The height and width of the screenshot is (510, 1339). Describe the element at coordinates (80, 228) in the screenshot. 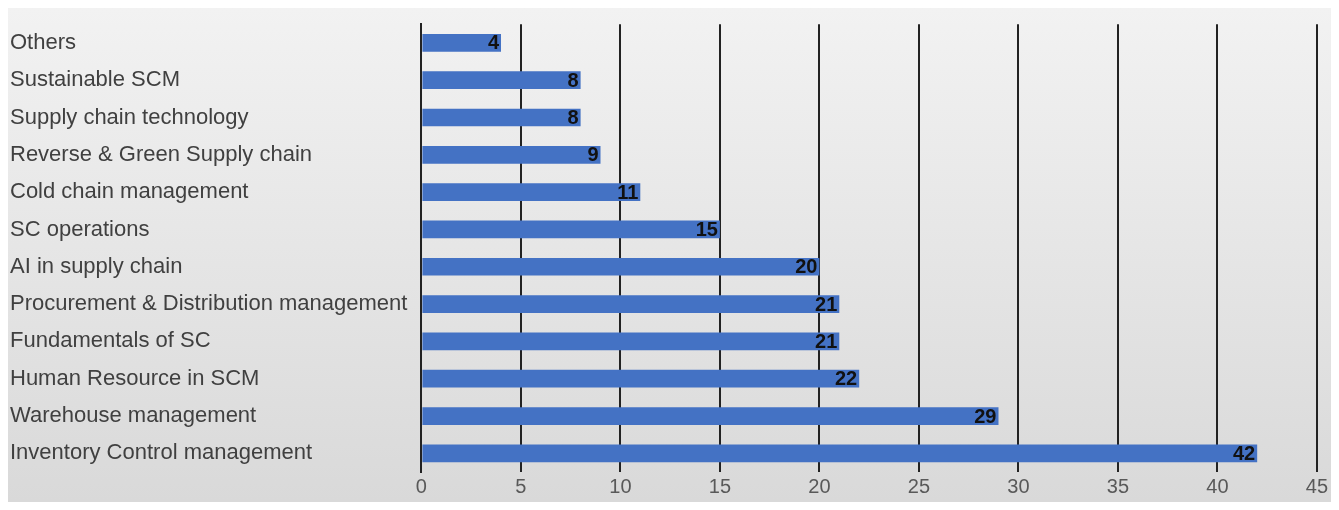

I see `y-tick-label: SC operations` at that location.